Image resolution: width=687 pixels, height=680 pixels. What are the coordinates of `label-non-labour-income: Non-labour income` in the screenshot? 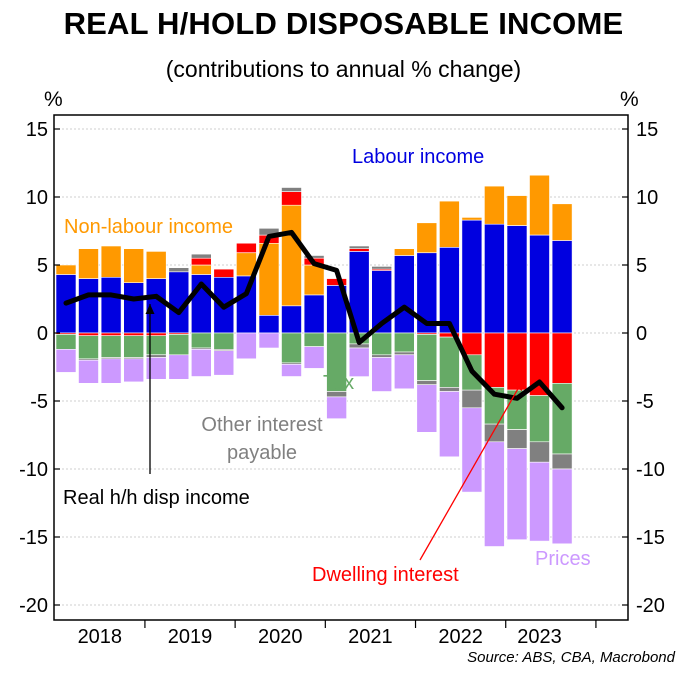 It's located at (148, 227).